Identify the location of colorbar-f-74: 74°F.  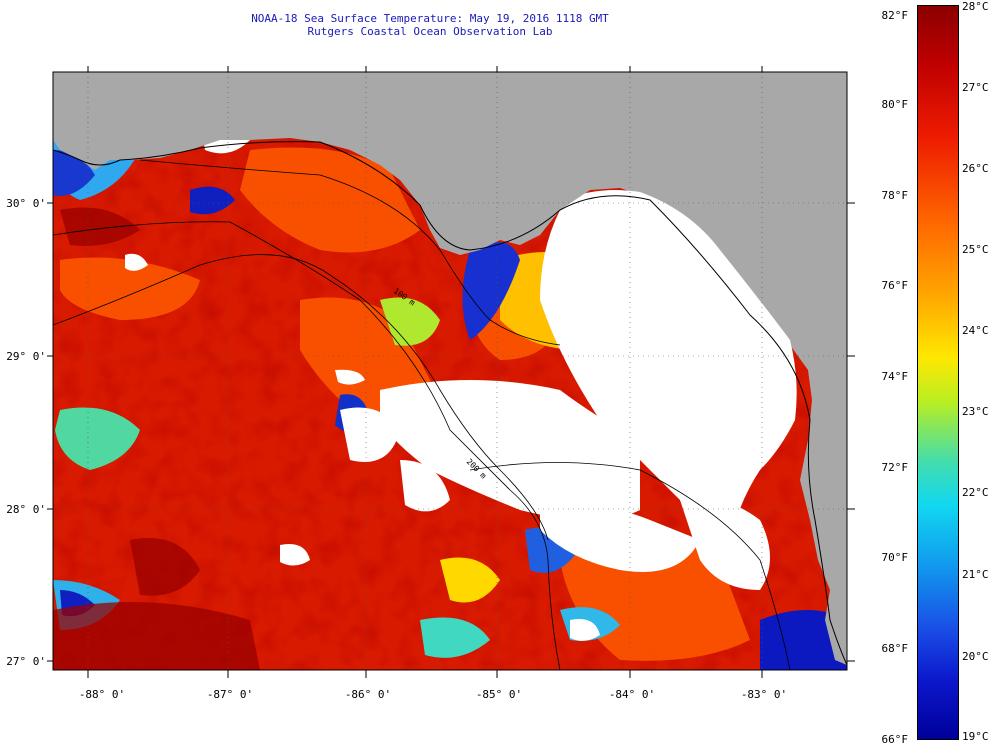
(895, 376).